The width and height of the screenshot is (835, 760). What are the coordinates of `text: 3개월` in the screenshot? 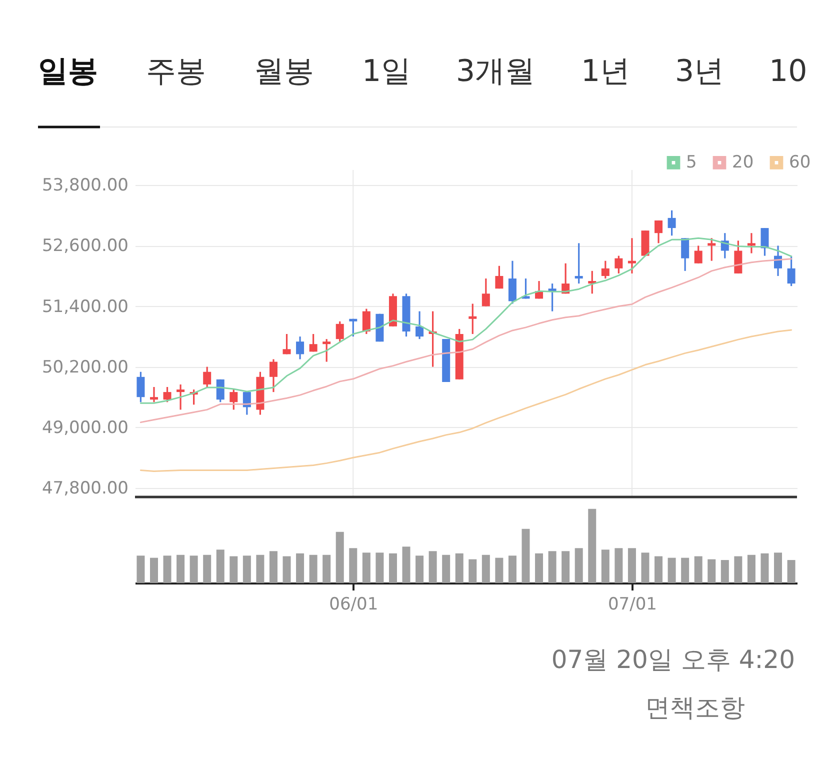 It's located at (496, 71).